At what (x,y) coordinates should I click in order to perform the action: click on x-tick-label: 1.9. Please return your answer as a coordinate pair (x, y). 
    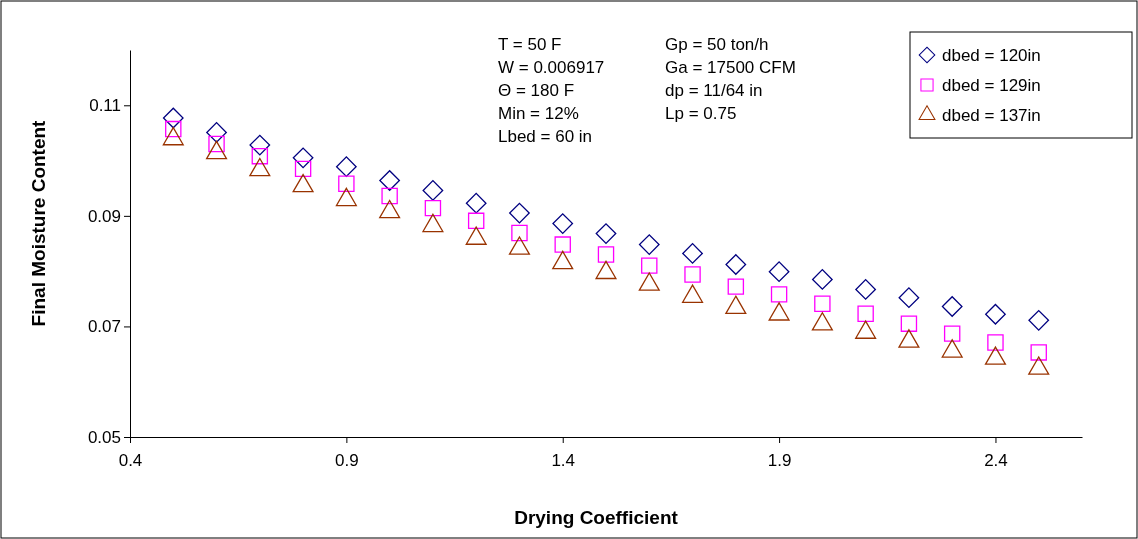
    Looking at the image, I should click on (779, 461).